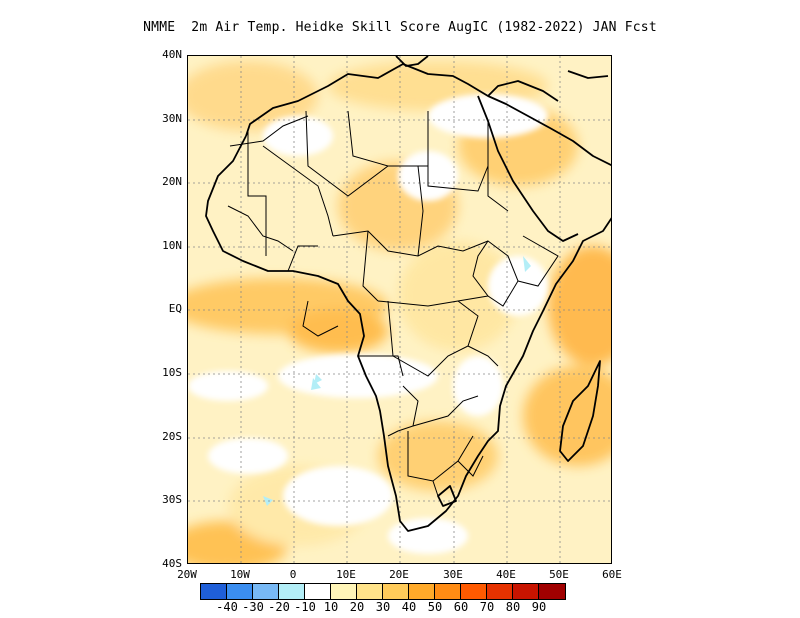 Image resolution: width=800 pixels, height=618 pixels. What do you see at coordinates (435, 607) in the screenshot?
I see `colorbar-tick-label: 50` at bounding box center [435, 607].